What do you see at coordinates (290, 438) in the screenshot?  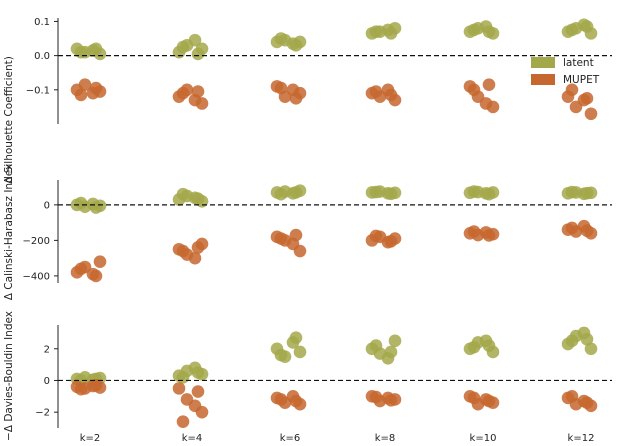 I see `x-tick-label: k=6` at bounding box center [290, 438].